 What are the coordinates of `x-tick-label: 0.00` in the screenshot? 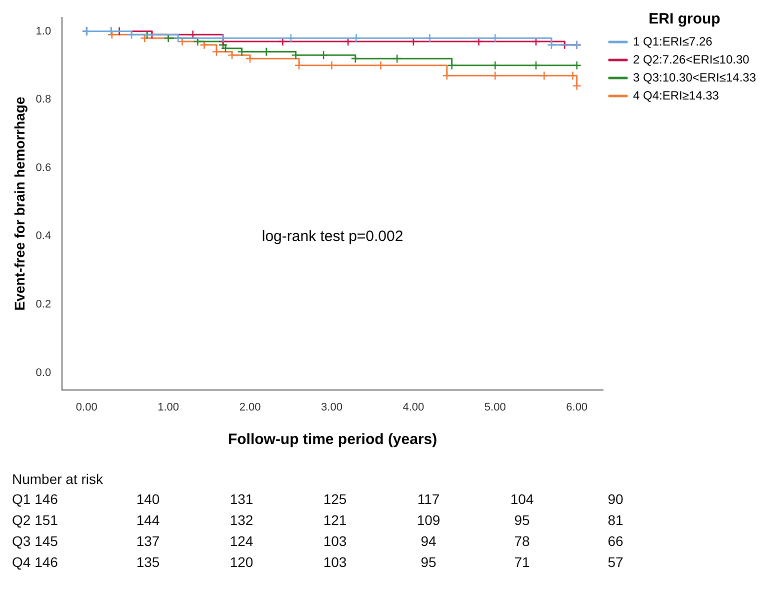 It's located at (87, 407).